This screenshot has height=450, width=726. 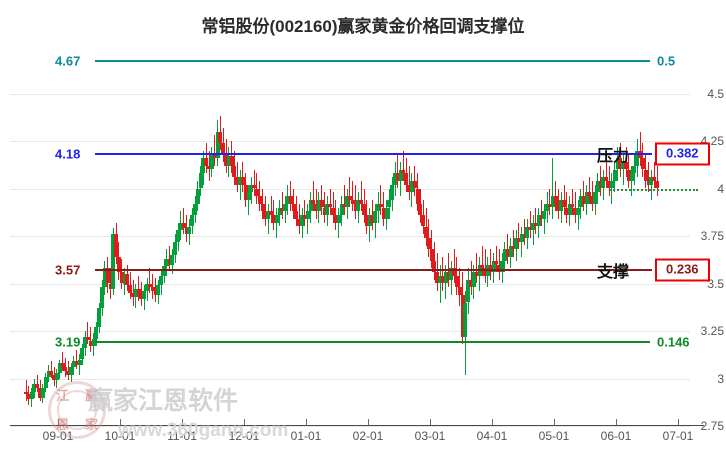 What do you see at coordinates (363, 26) in the screenshot?
I see `page-title: 常铝股份(002160)赢家黄金价格回调支撑位` at bounding box center [363, 26].